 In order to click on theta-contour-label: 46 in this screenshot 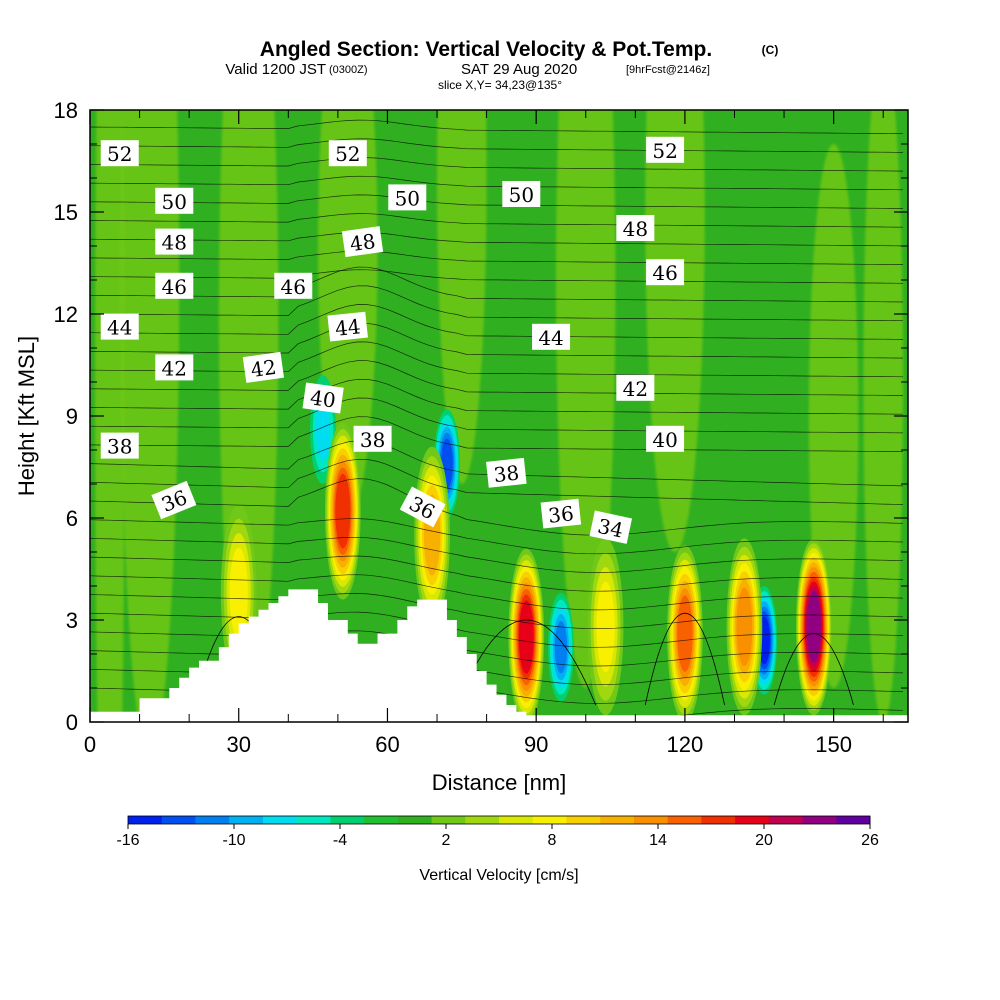, I will do `click(293, 285)`.